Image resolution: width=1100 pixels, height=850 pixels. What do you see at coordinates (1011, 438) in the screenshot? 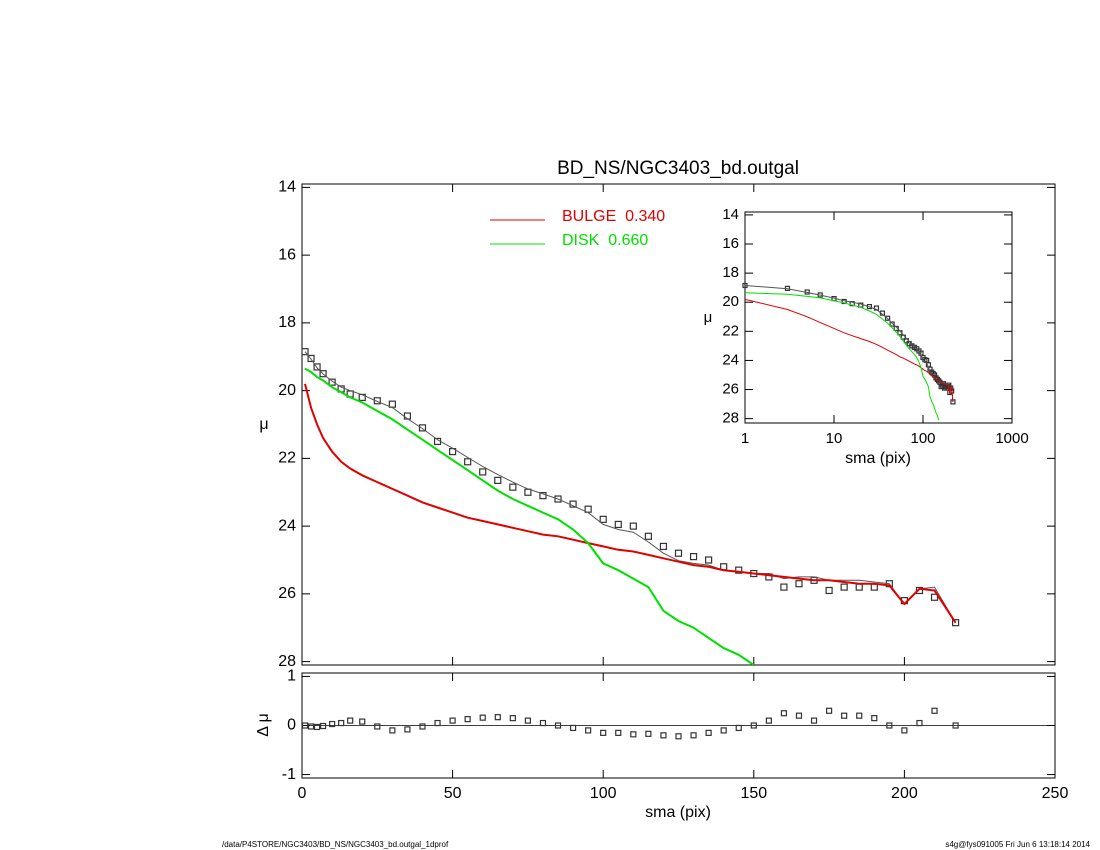
I see `x-tick-label: 1000` at bounding box center [1011, 438].